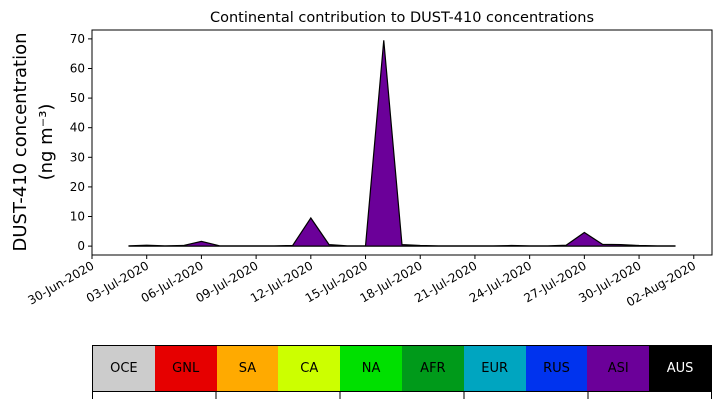 The width and height of the screenshot is (721, 402). What do you see at coordinates (77, 68) in the screenshot?
I see `y-tick-label: 60` at bounding box center [77, 68].